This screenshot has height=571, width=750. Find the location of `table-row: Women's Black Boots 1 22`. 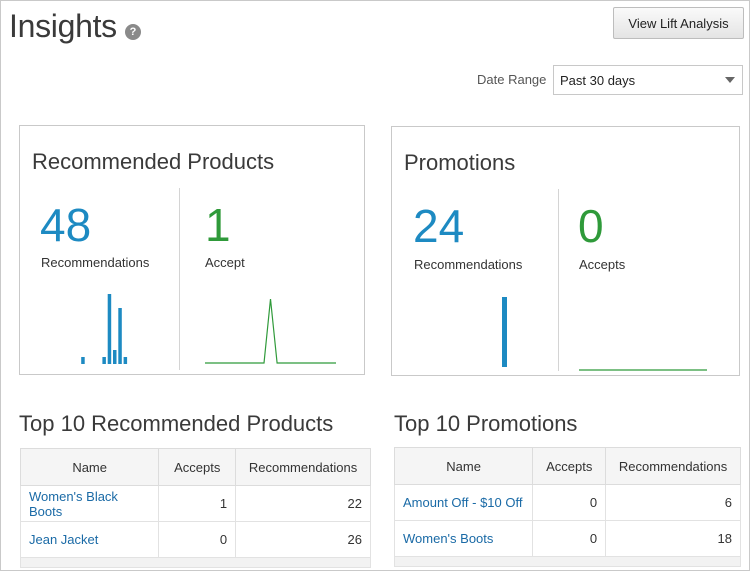

table-row: Women's Black Boots 1 22 is located at coordinates (195, 503).